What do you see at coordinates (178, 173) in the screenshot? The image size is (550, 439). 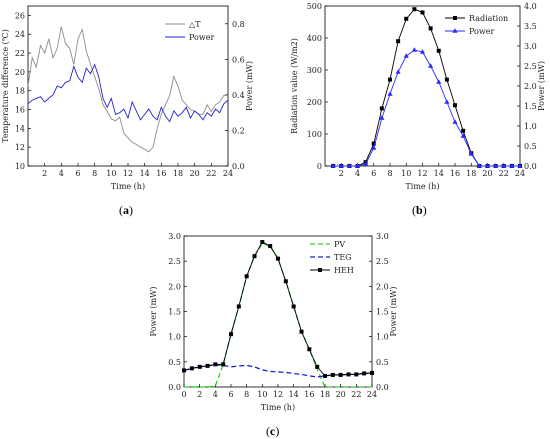 I see `chart-a-xtick-label: 18` at bounding box center [178, 173].